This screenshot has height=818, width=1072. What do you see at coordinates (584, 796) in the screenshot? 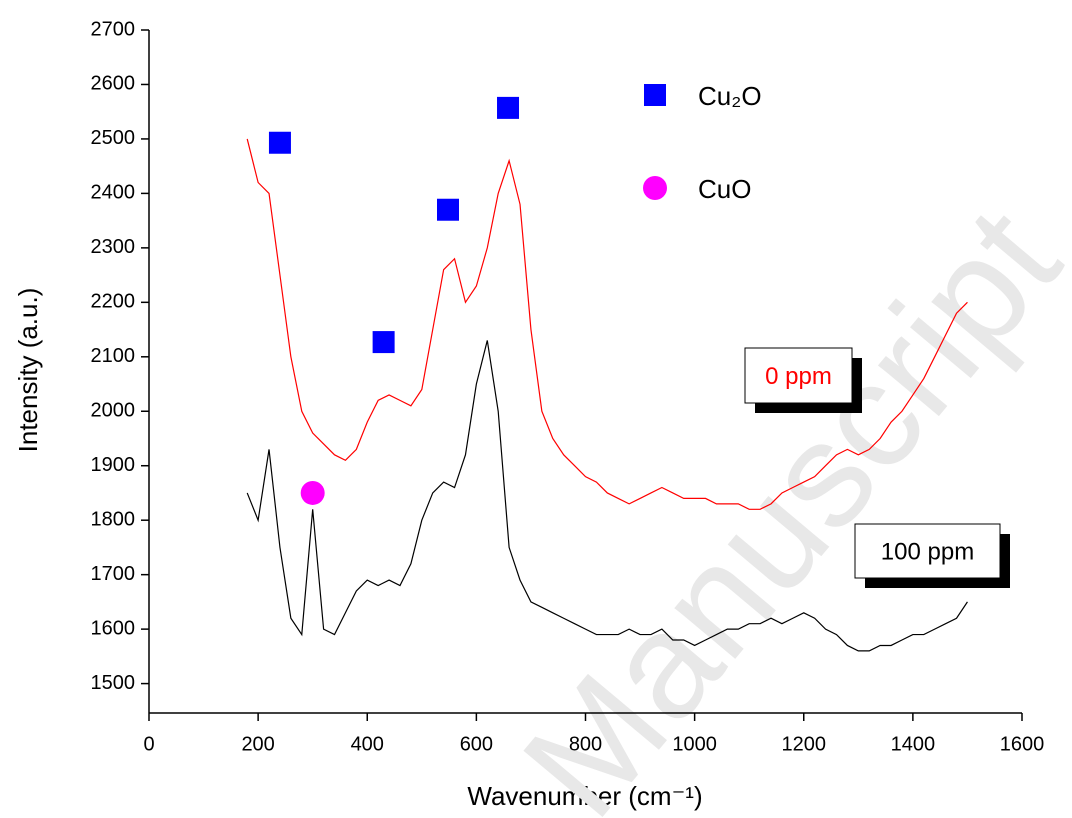
I see `x-axis-title: Wavenumber (cm⁻¹)` at bounding box center [584, 796].